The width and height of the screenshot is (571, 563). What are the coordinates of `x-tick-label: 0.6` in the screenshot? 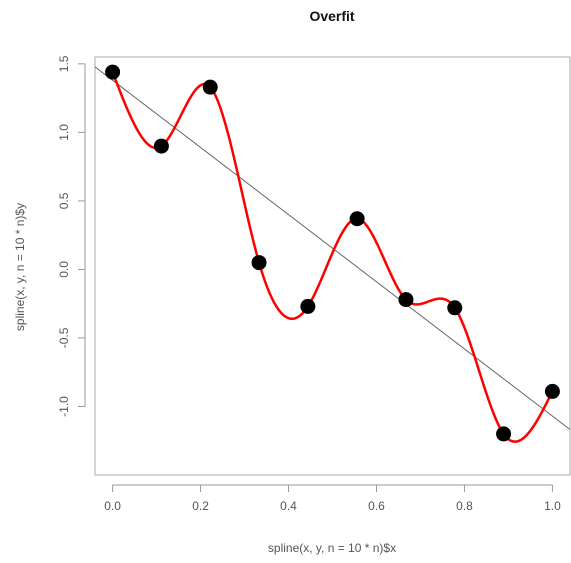 It's located at (376, 506).